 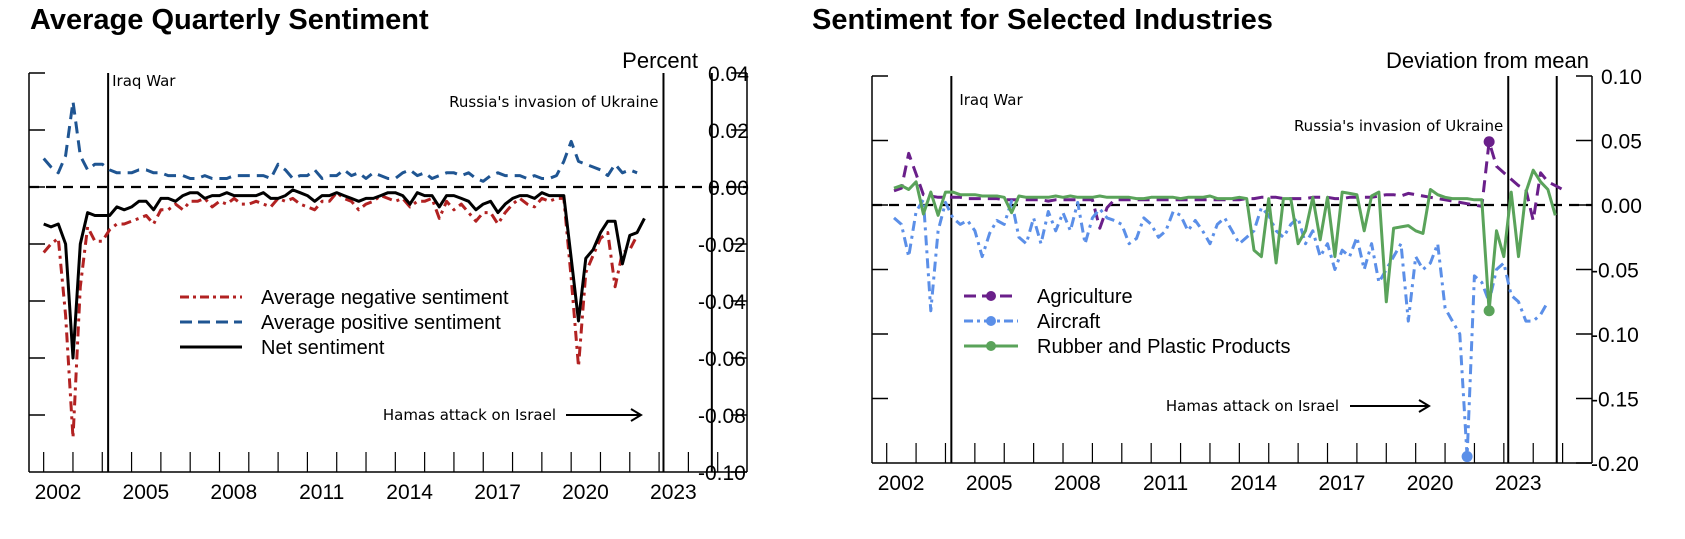 What do you see at coordinates (340, 141) in the screenshot?
I see `series-line-average-positive-sentiment` at bounding box center [340, 141].